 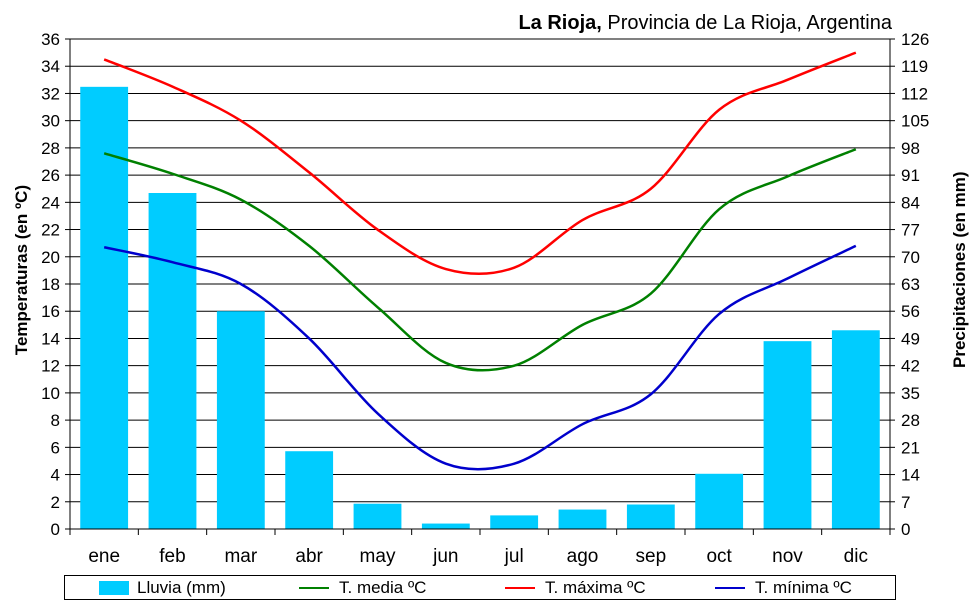 I want to click on y-tick-label-right: 28, so click(x=910, y=420).